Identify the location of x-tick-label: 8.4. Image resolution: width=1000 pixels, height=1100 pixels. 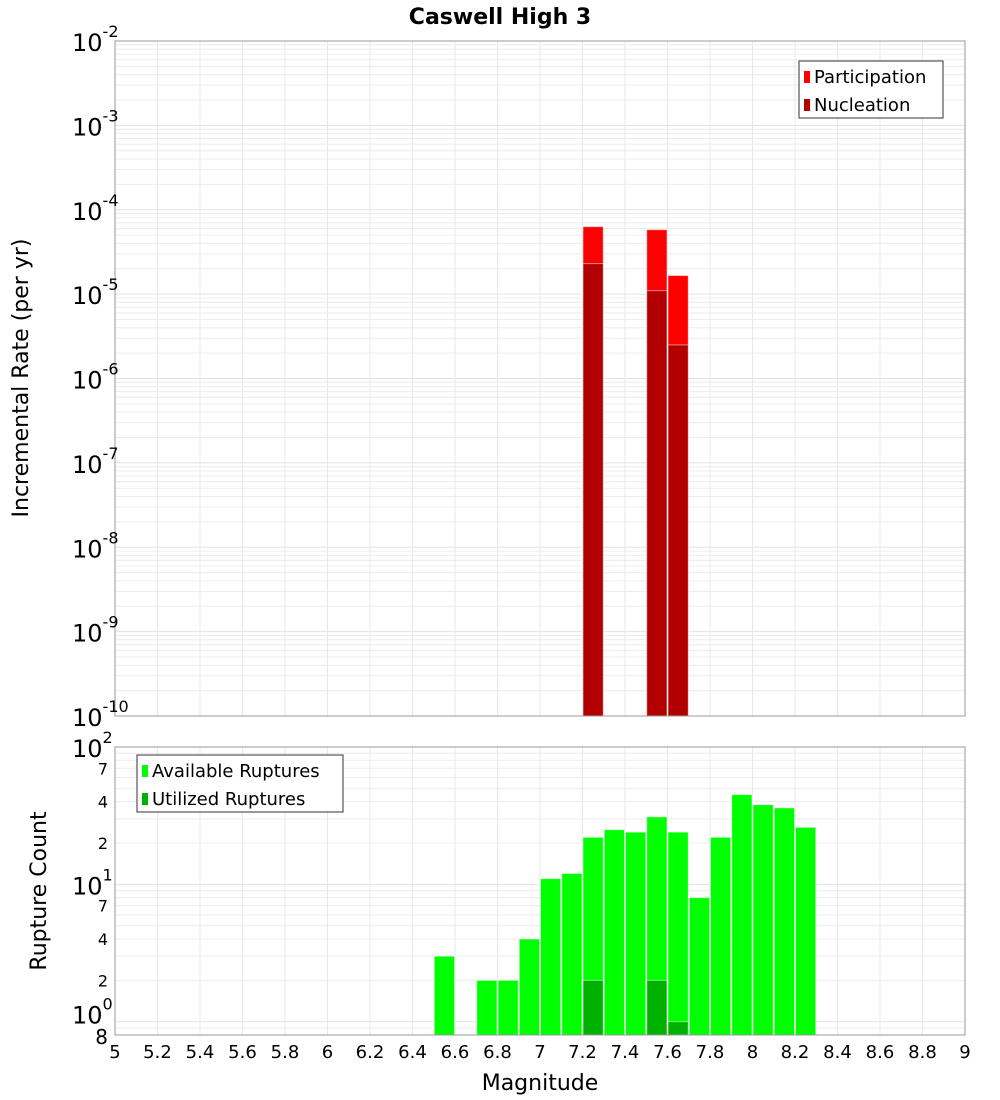
(837, 1052).